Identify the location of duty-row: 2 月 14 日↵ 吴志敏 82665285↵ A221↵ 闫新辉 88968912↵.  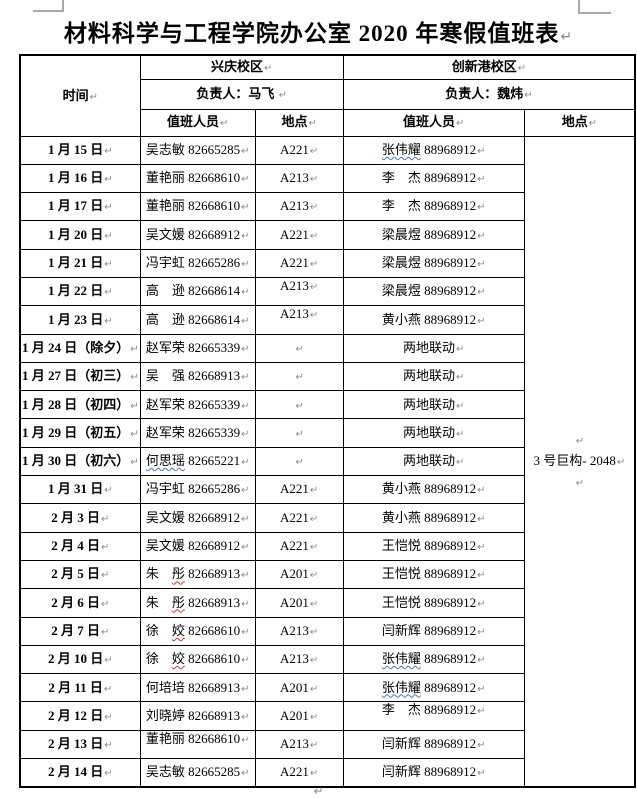
(327, 773).